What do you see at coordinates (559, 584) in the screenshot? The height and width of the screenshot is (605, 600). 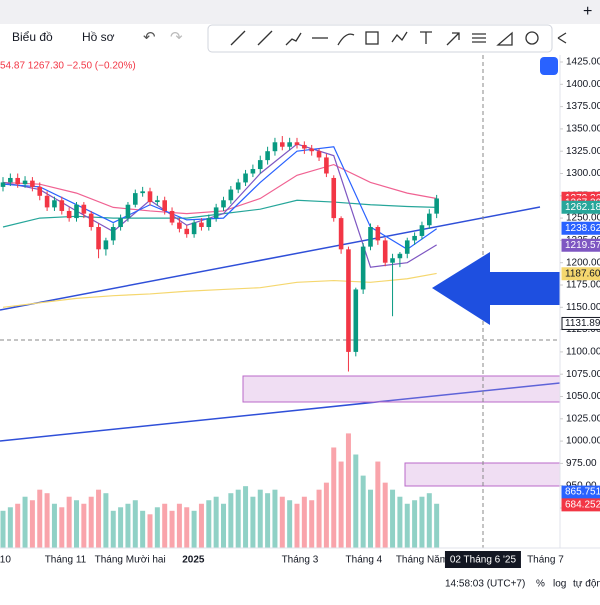 I see `log-toggle: log` at bounding box center [559, 584].